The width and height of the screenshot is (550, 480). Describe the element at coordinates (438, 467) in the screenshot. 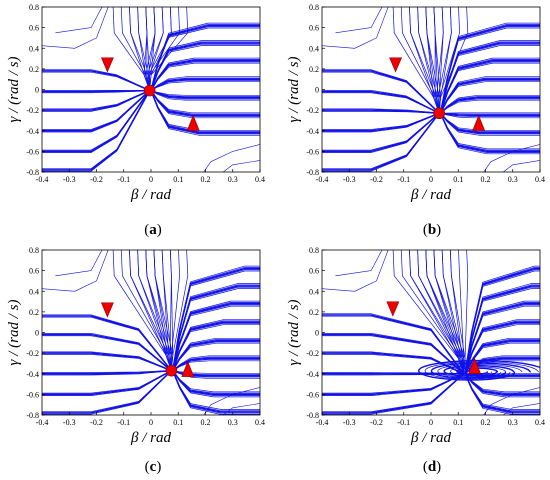

I see `caption-close: )` at that location.